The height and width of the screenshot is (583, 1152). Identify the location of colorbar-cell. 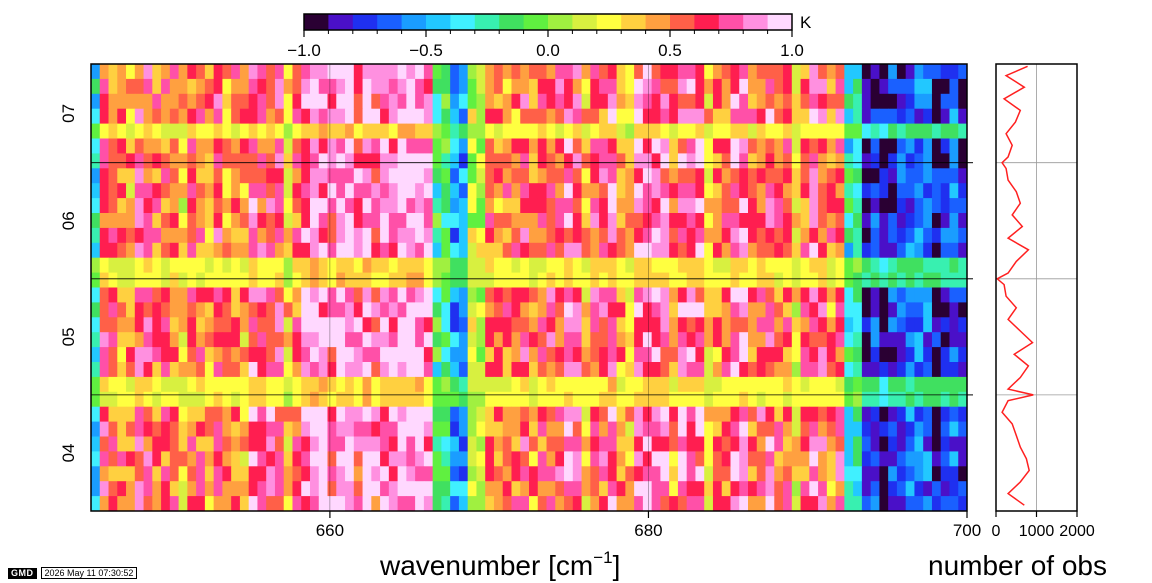
(341, 22).